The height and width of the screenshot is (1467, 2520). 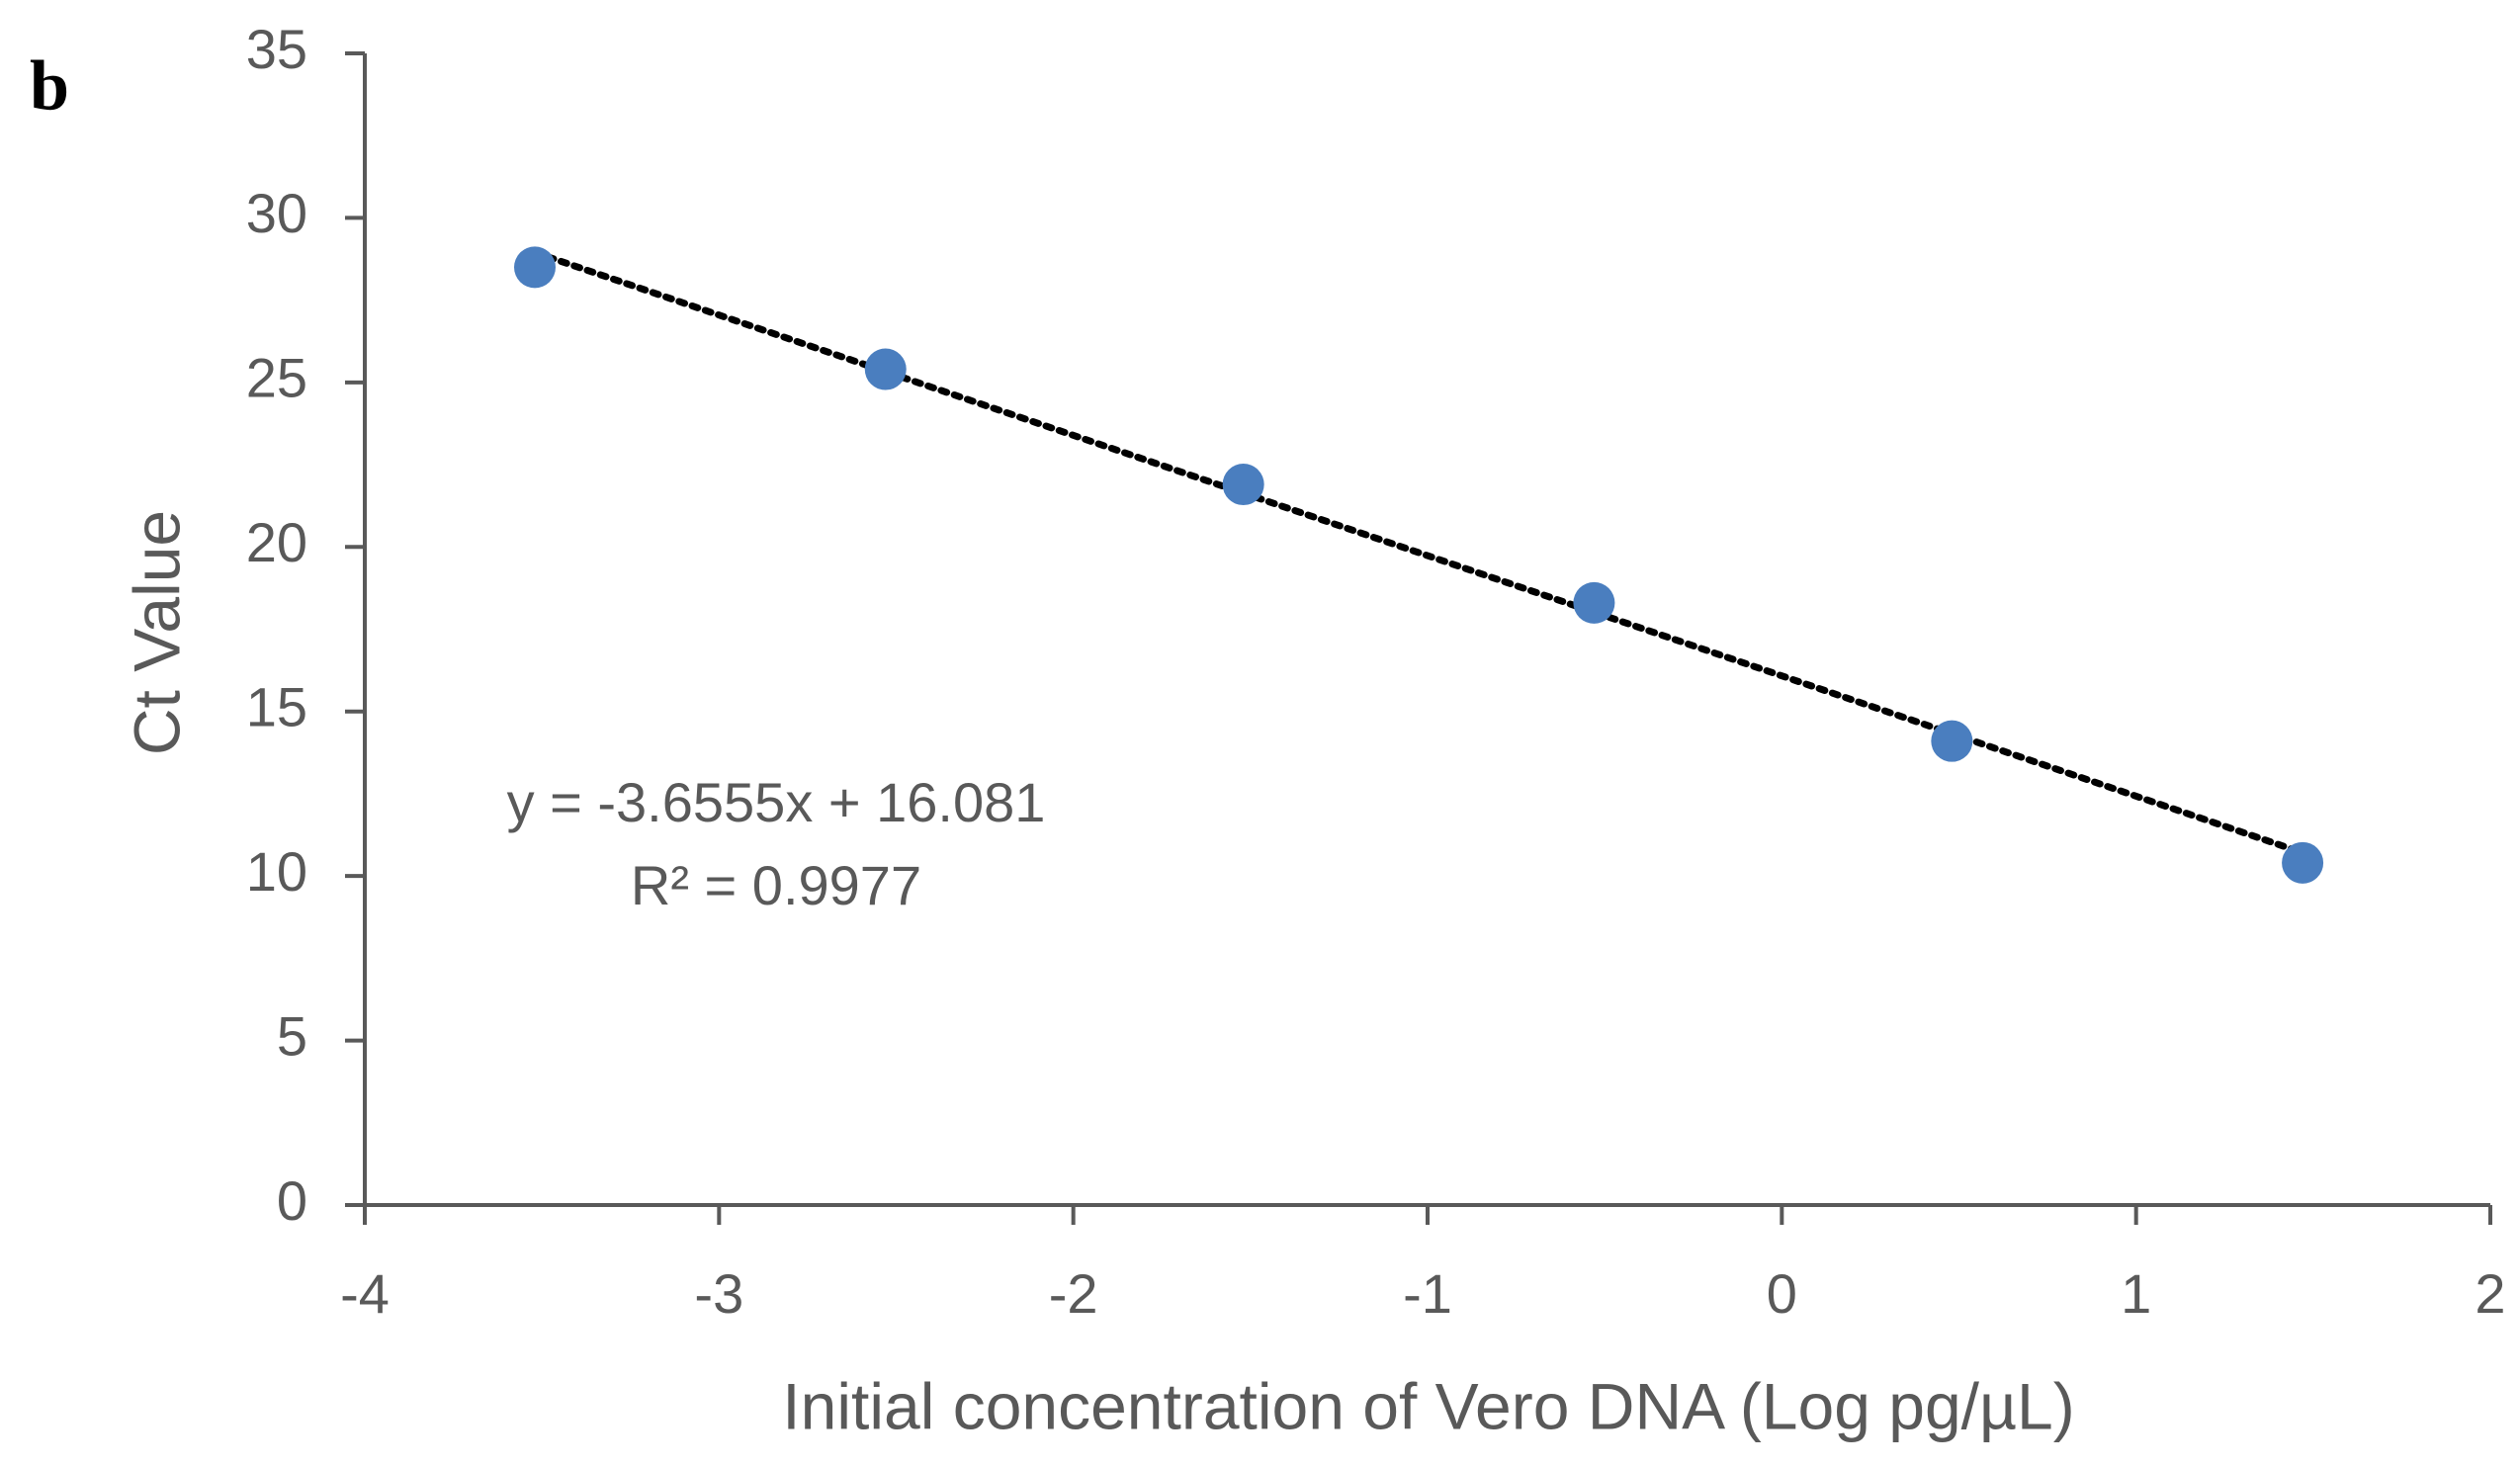 I want to click on y-axis-title: Ct Value, so click(x=156, y=632).